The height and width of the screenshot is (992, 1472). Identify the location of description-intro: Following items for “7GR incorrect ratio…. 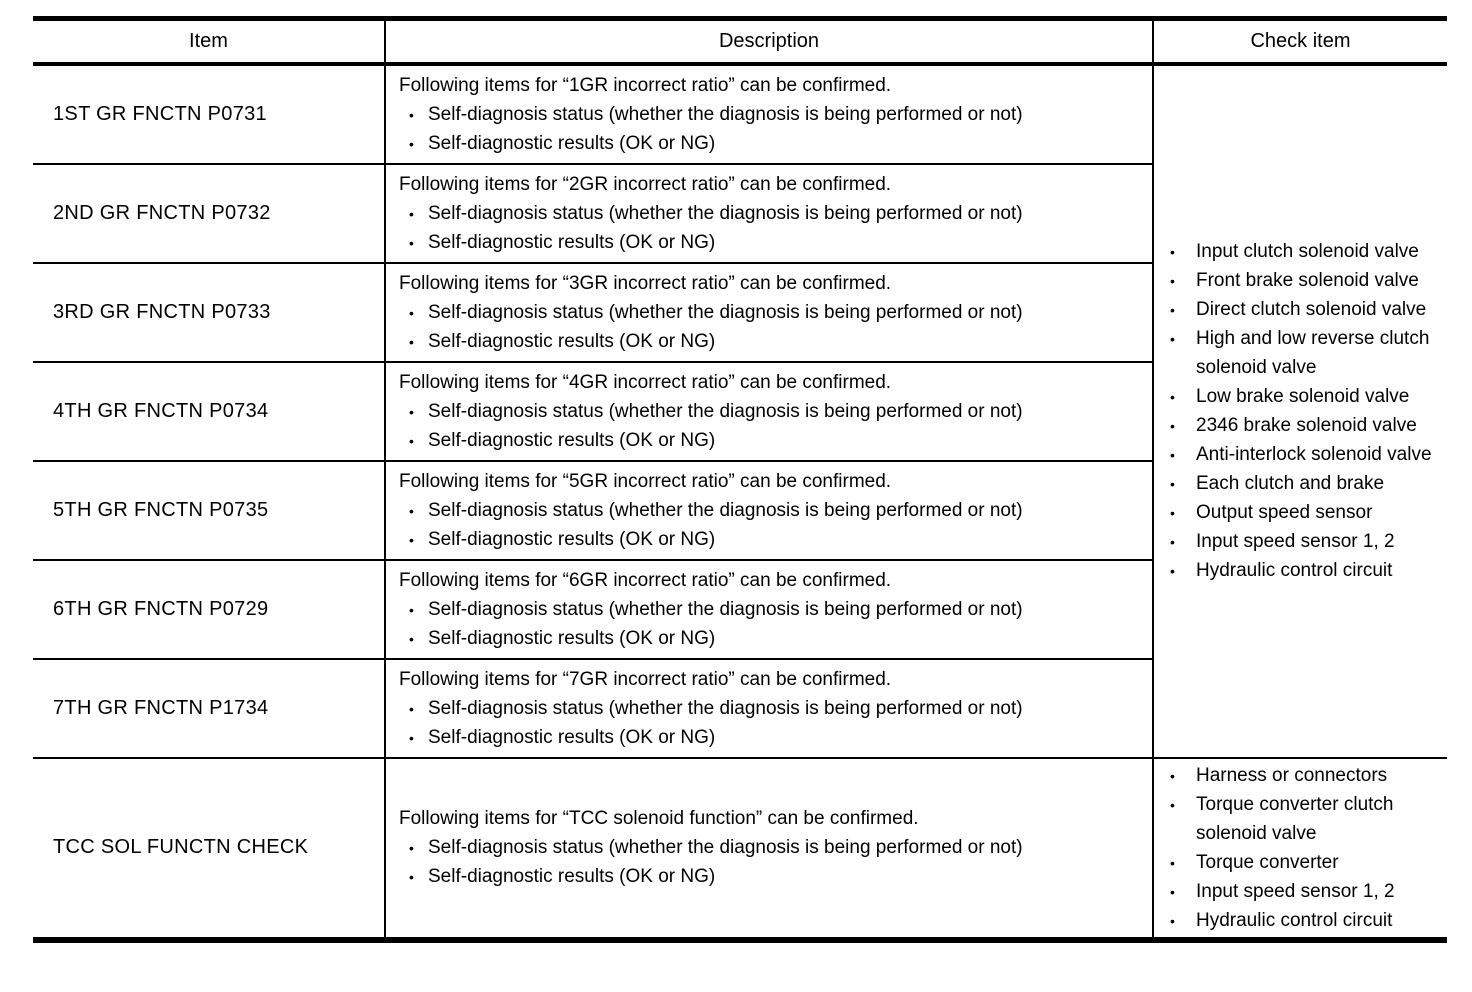
(645, 679).